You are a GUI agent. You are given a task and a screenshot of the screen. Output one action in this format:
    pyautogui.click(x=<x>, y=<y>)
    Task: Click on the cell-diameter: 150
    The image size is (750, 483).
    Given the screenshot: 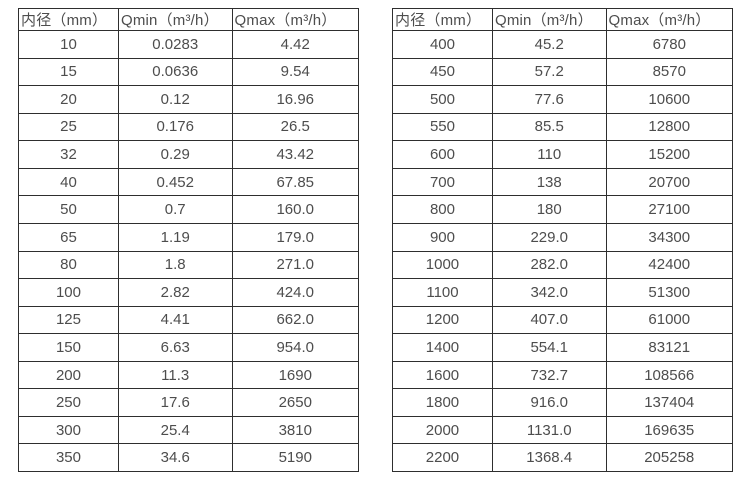 What is the action you would take?
    pyautogui.click(x=68, y=347)
    